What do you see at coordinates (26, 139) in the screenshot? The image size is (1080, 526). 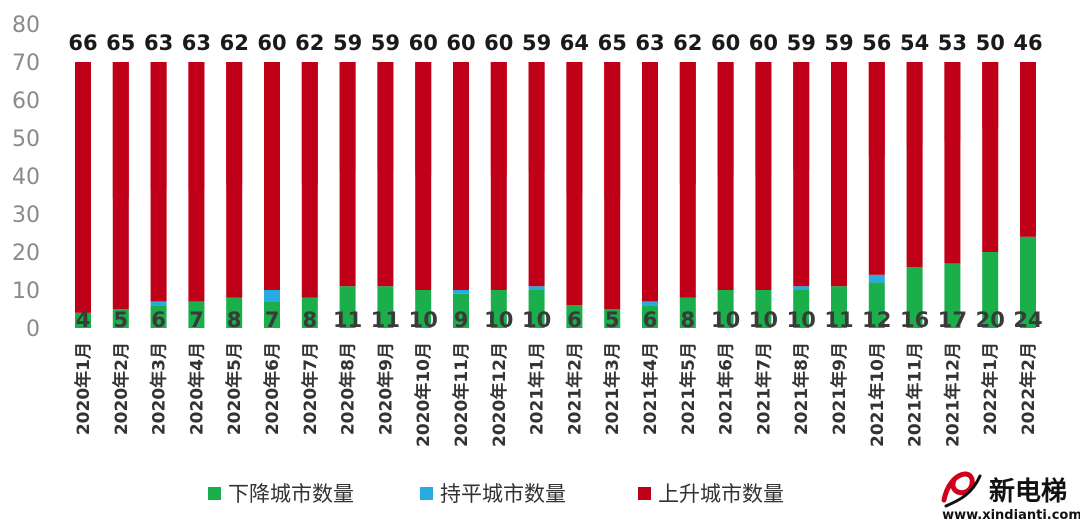 I see `y-tick-label: 50` at bounding box center [26, 139].